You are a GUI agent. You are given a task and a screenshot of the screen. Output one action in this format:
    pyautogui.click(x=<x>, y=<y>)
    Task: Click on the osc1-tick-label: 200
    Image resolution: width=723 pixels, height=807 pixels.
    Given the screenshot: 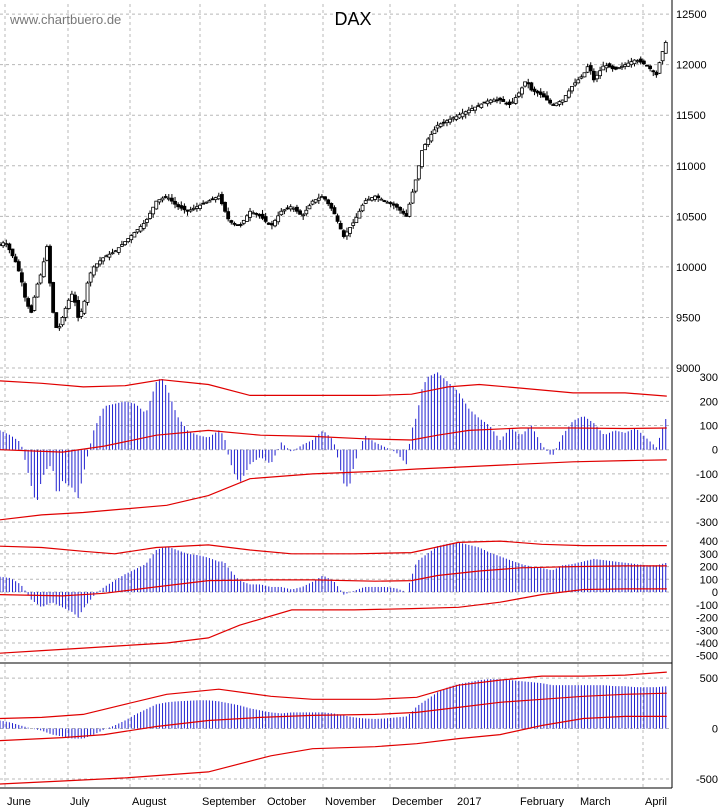 What is the action you would take?
    pyautogui.click(x=709, y=402)
    